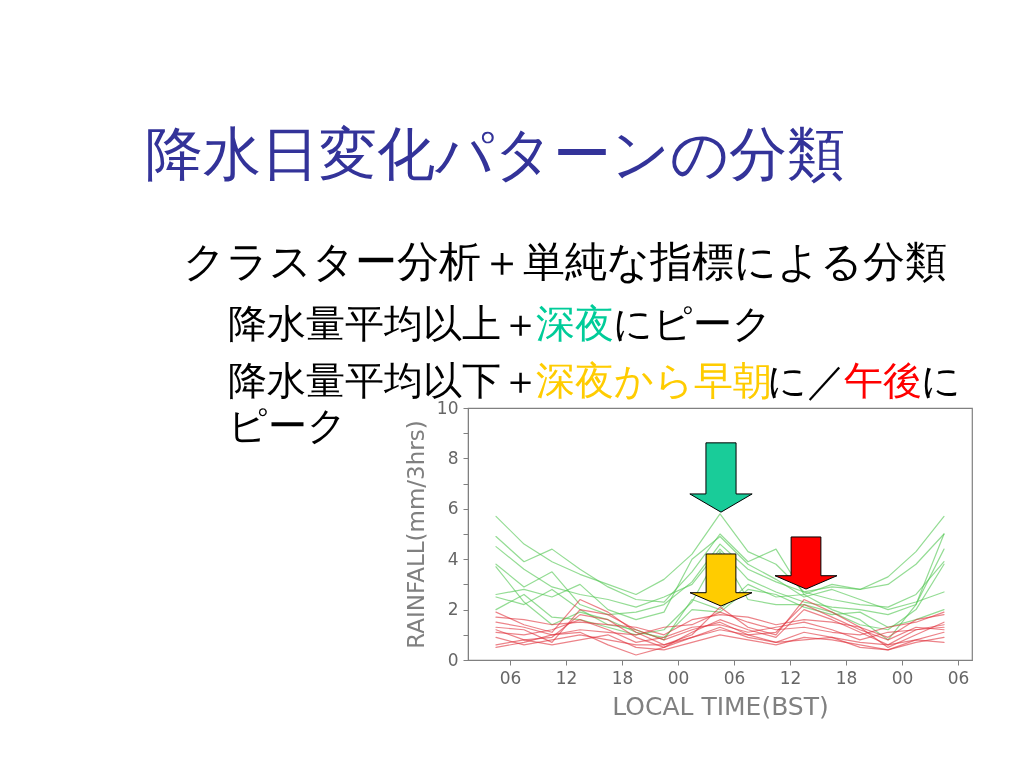  I want to click on y-tick-label: 10, so click(447, 407).